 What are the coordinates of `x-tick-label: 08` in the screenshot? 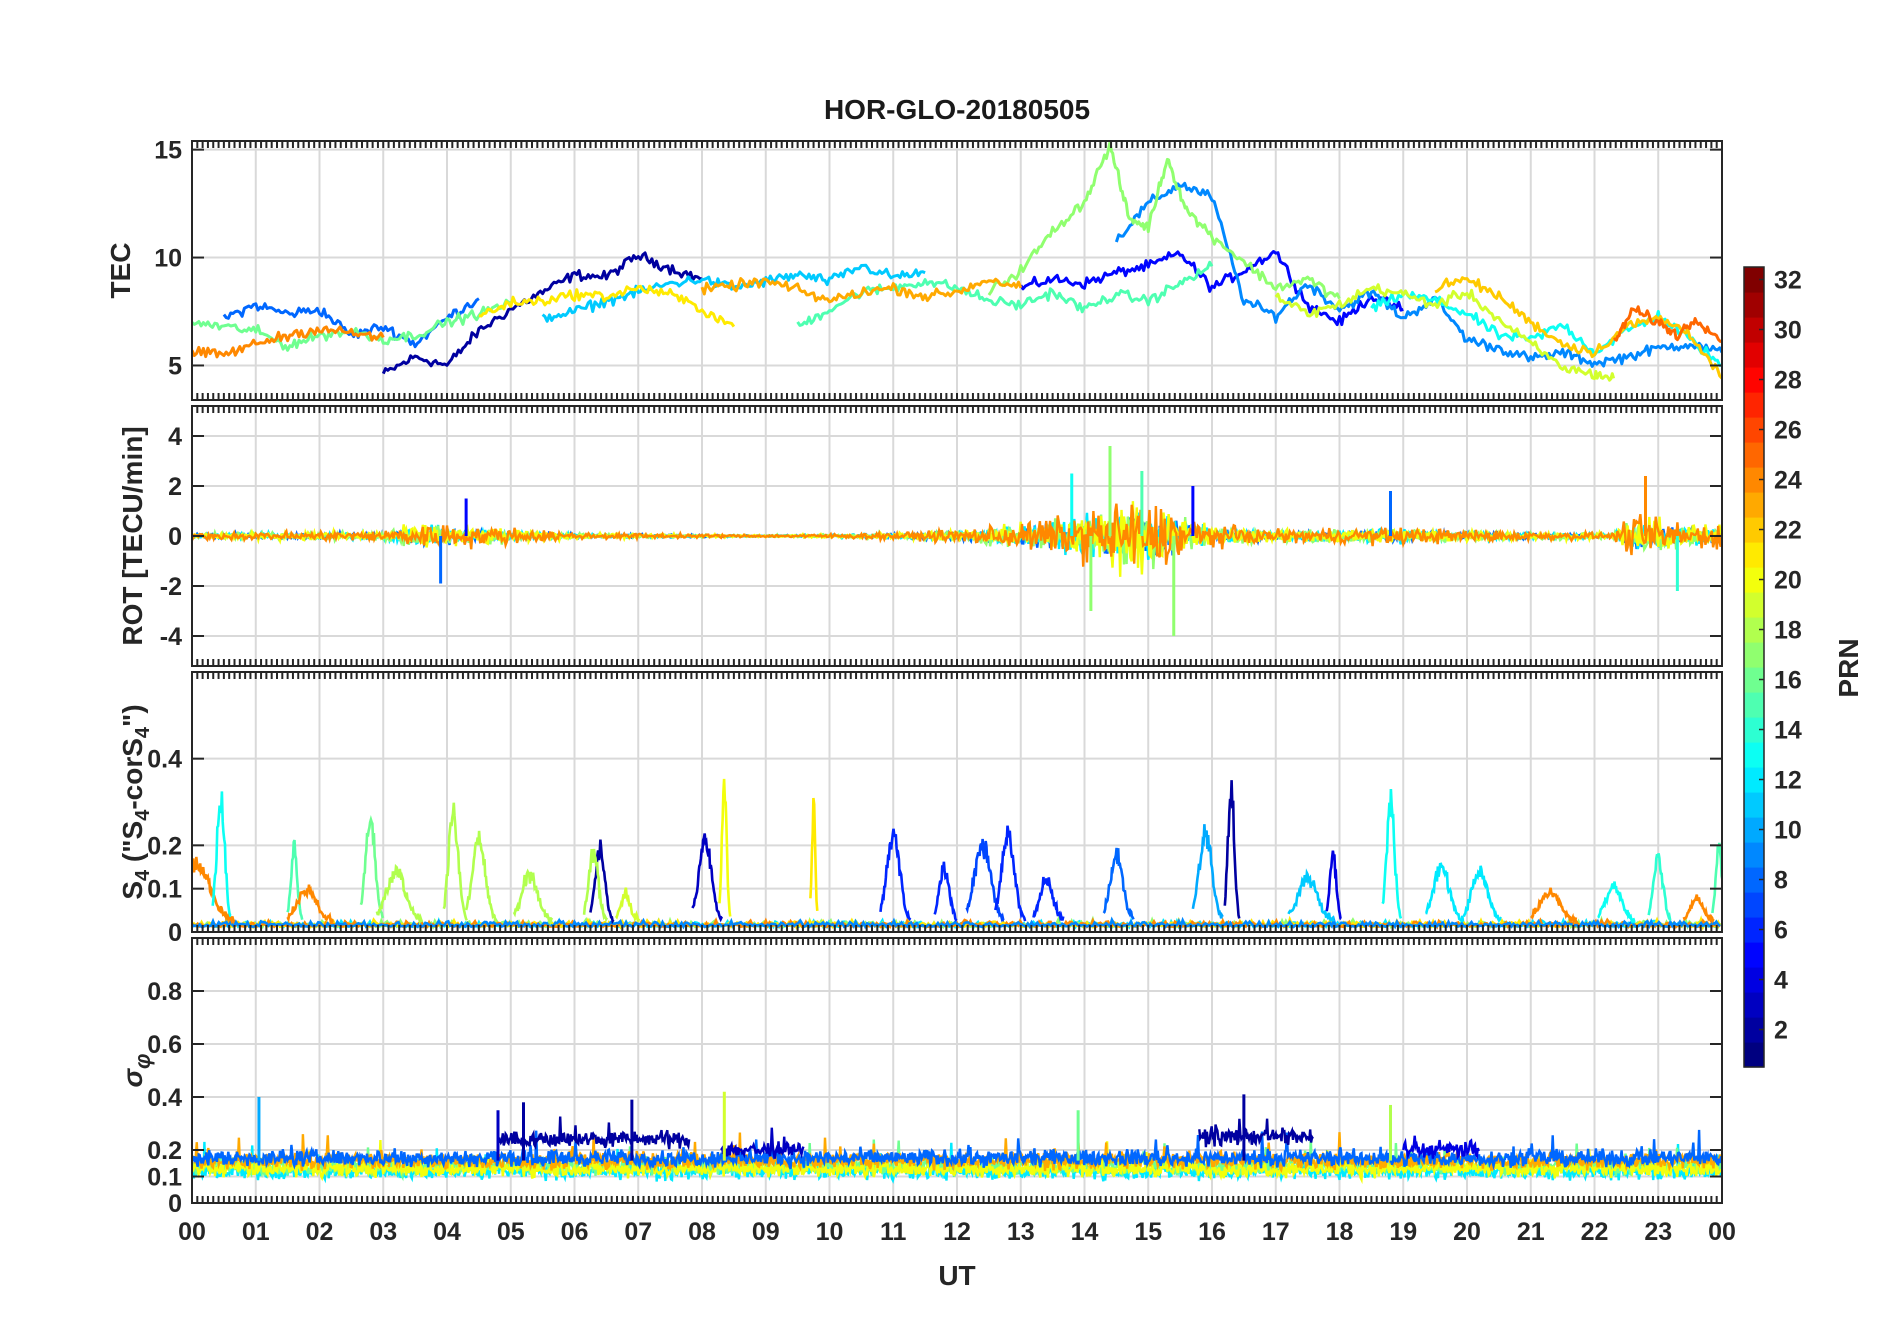 It's located at (702, 1232).